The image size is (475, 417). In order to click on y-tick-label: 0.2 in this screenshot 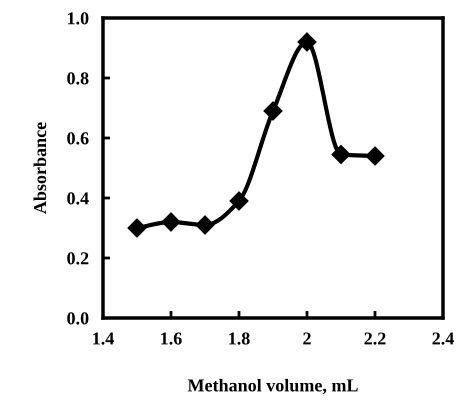, I will do `click(77, 258)`.